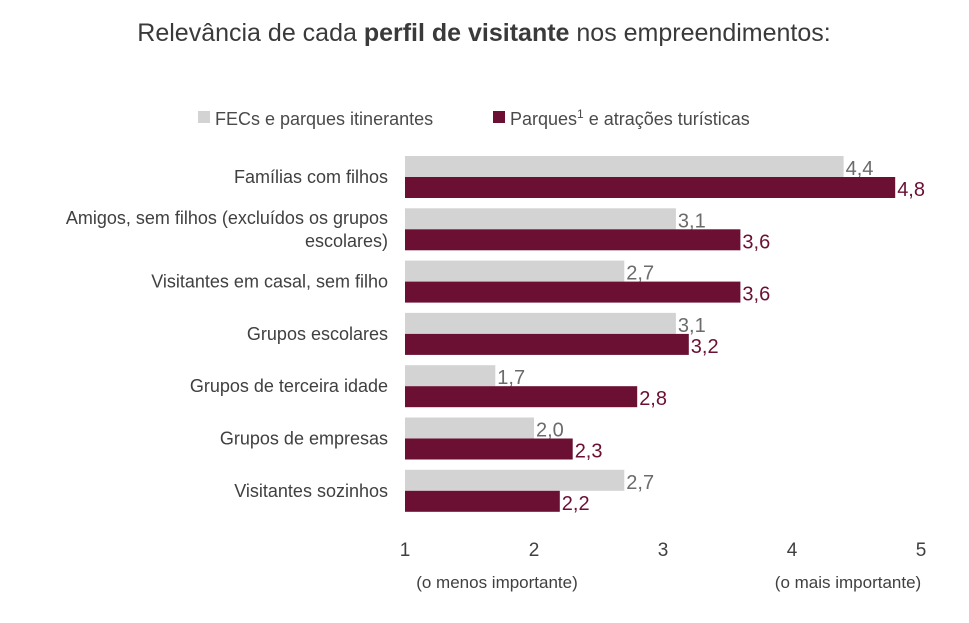 The width and height of the screenshot is (969, 623). What do you see at coordinates (324, 119) in the screenshot?
I see `legend-label-fecs: FECs e parques itinerantes` at bounding box center [324, 119].